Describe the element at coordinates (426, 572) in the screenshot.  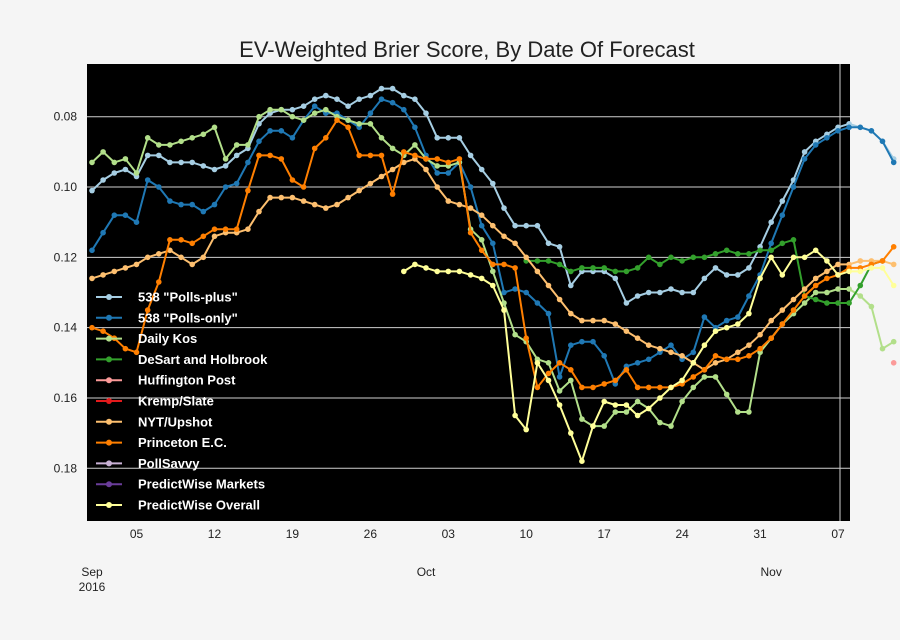
I see `x-month-label: Oct` at that location.